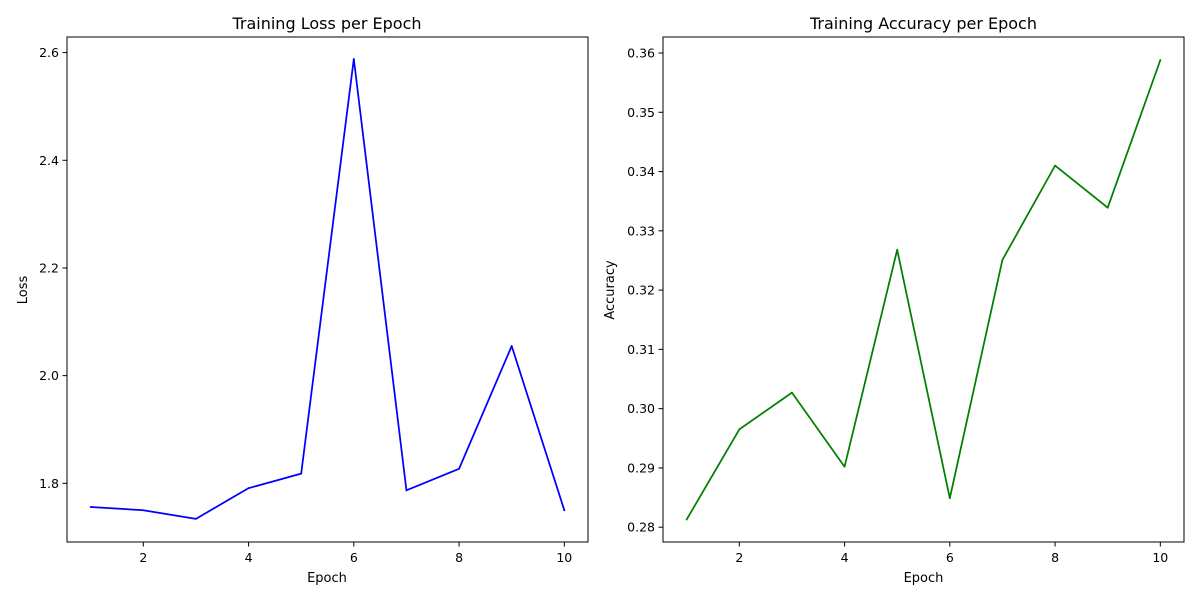 The width and height of the screenshot is (1200, 600). I want to click on accuracy-chart-y-tick-label: 0.33, so click(641, 230).